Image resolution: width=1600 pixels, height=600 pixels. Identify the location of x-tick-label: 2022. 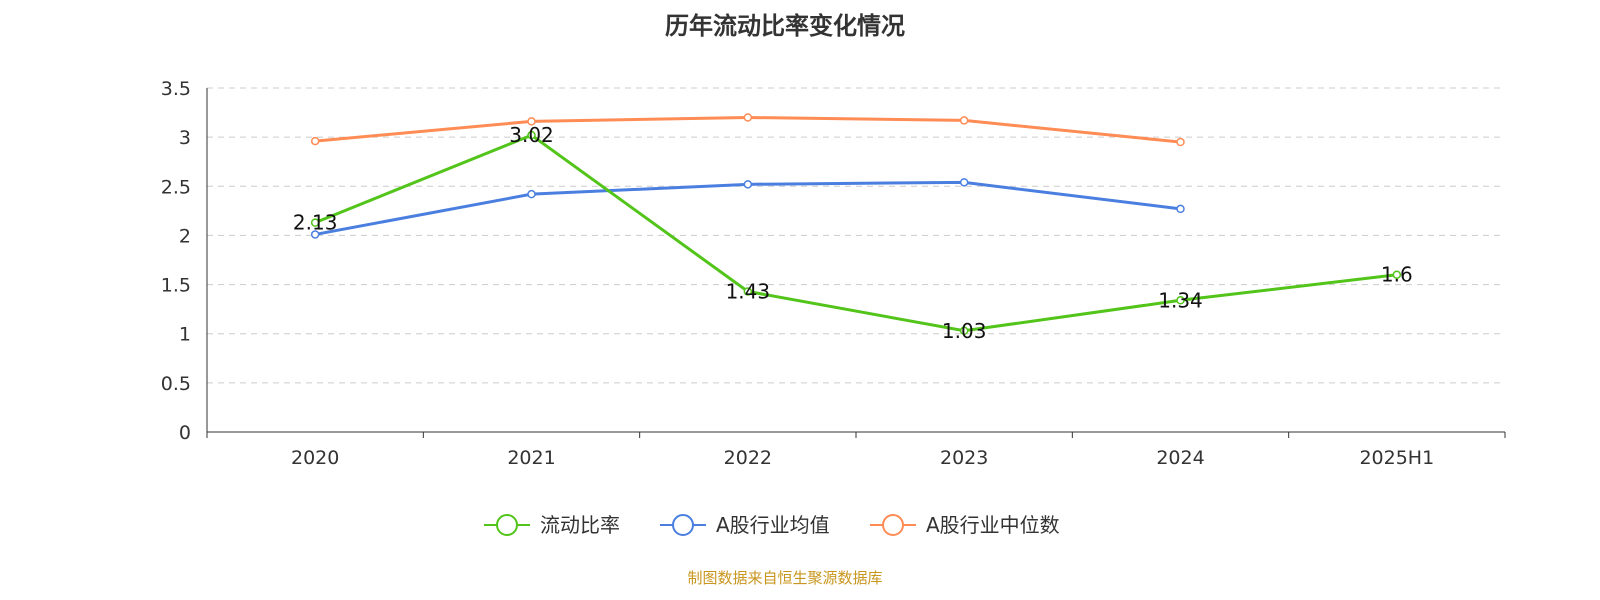
(748, 458).